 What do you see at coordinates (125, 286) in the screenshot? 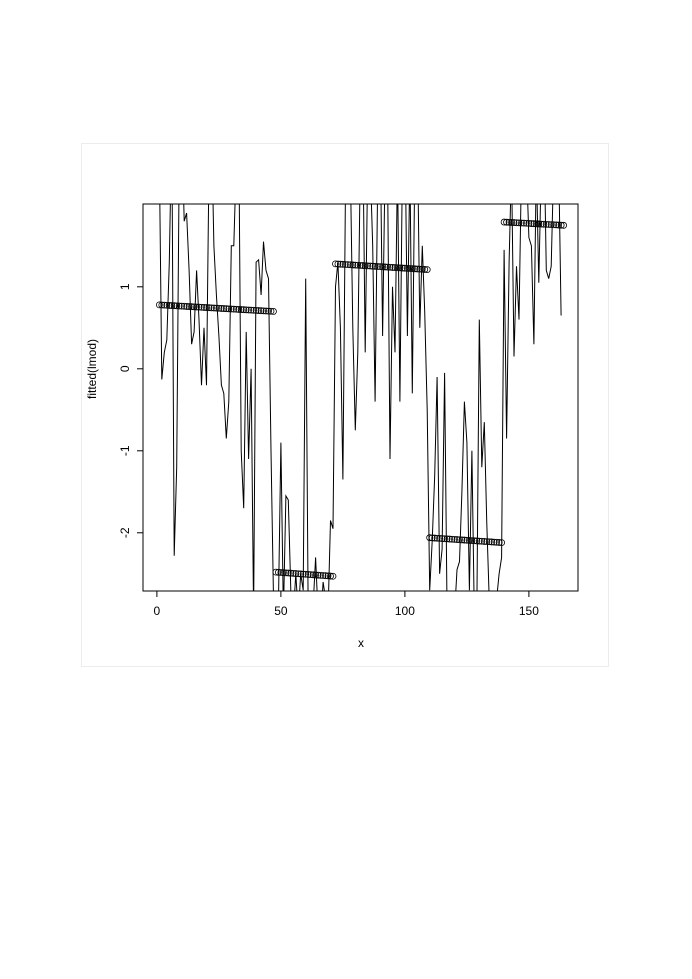
I see `y-tick-label: 1` at bounding box center [125, 286].